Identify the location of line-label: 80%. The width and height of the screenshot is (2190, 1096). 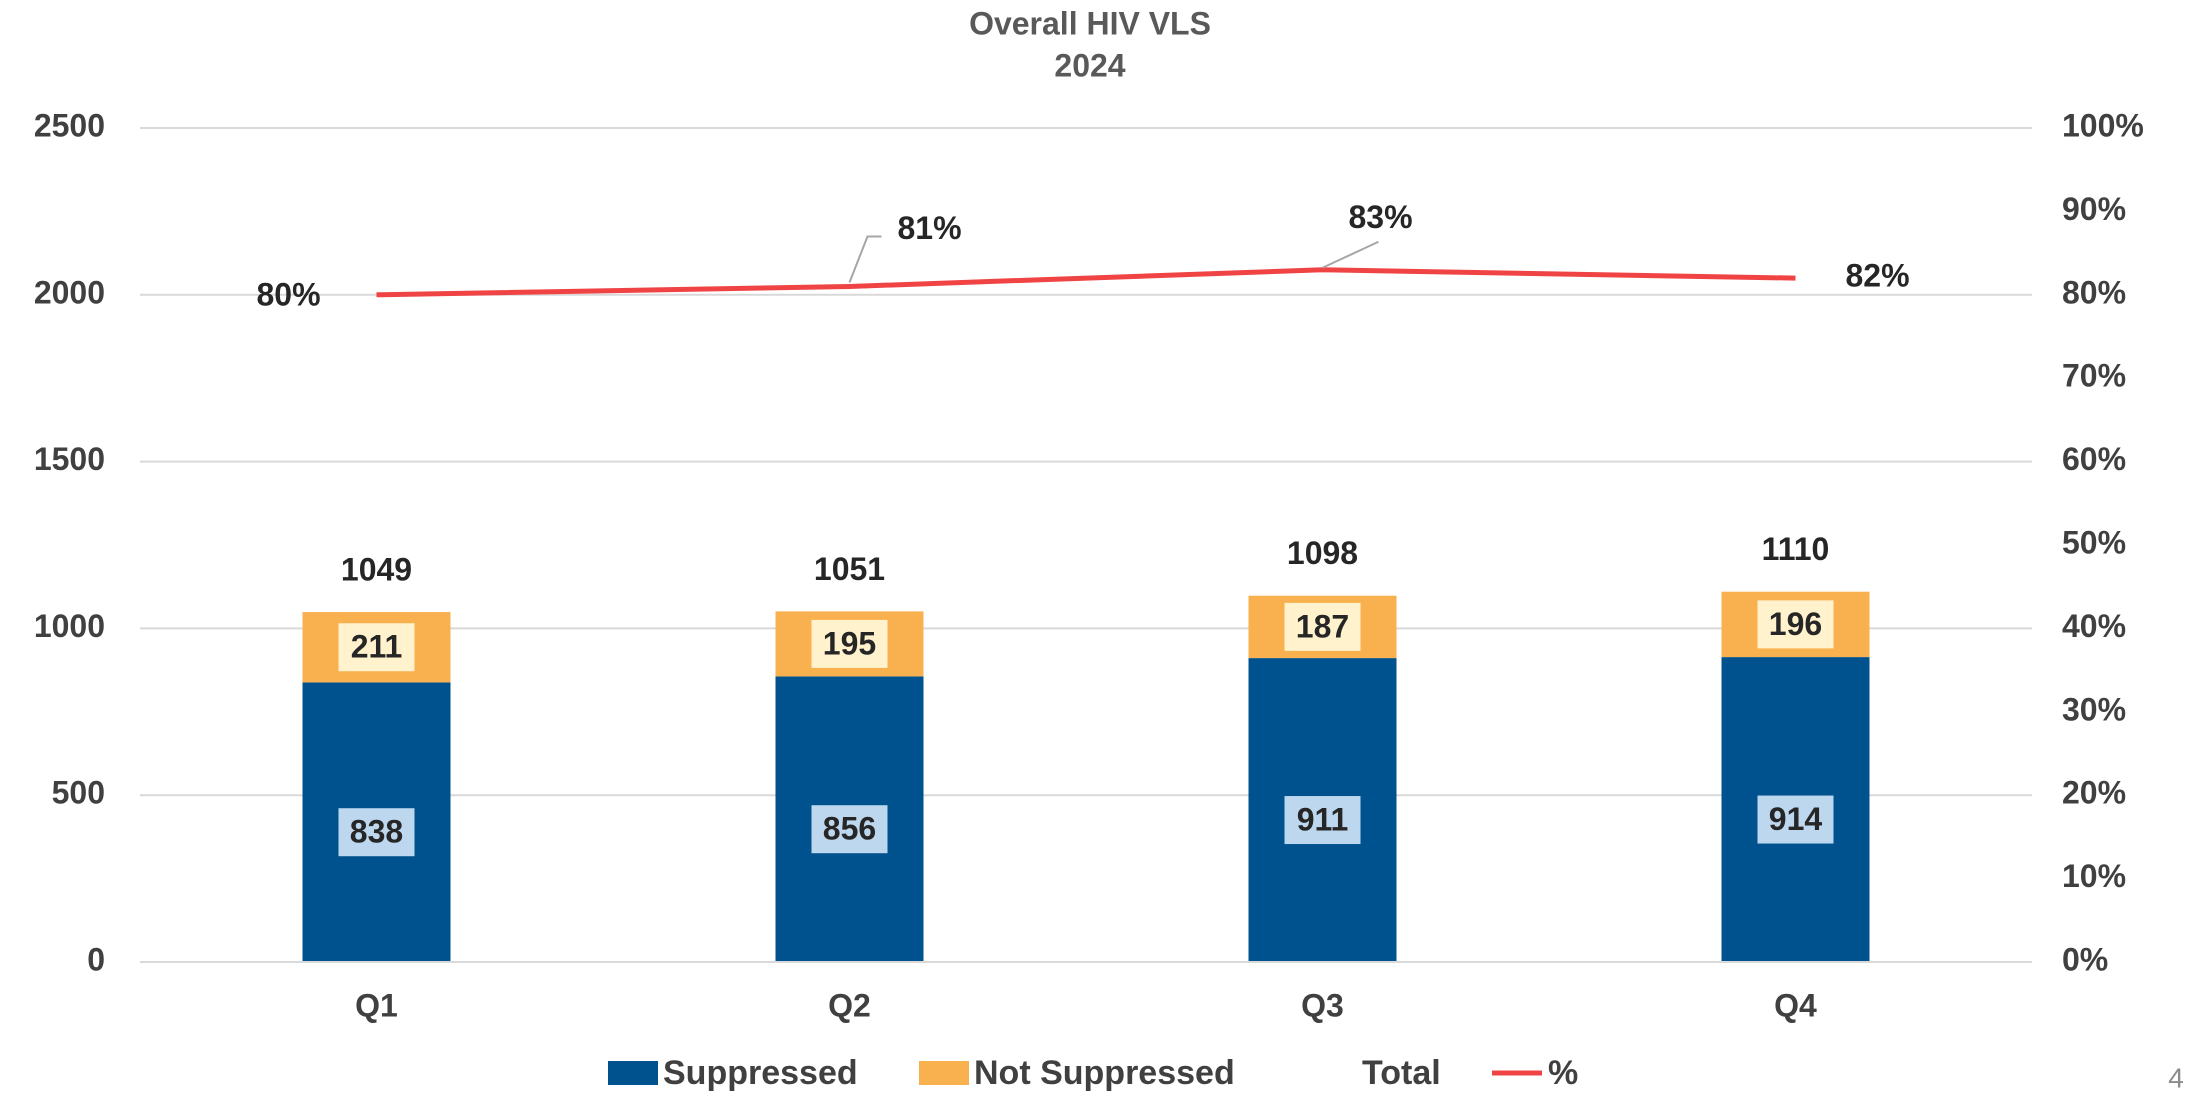
(288, 294).